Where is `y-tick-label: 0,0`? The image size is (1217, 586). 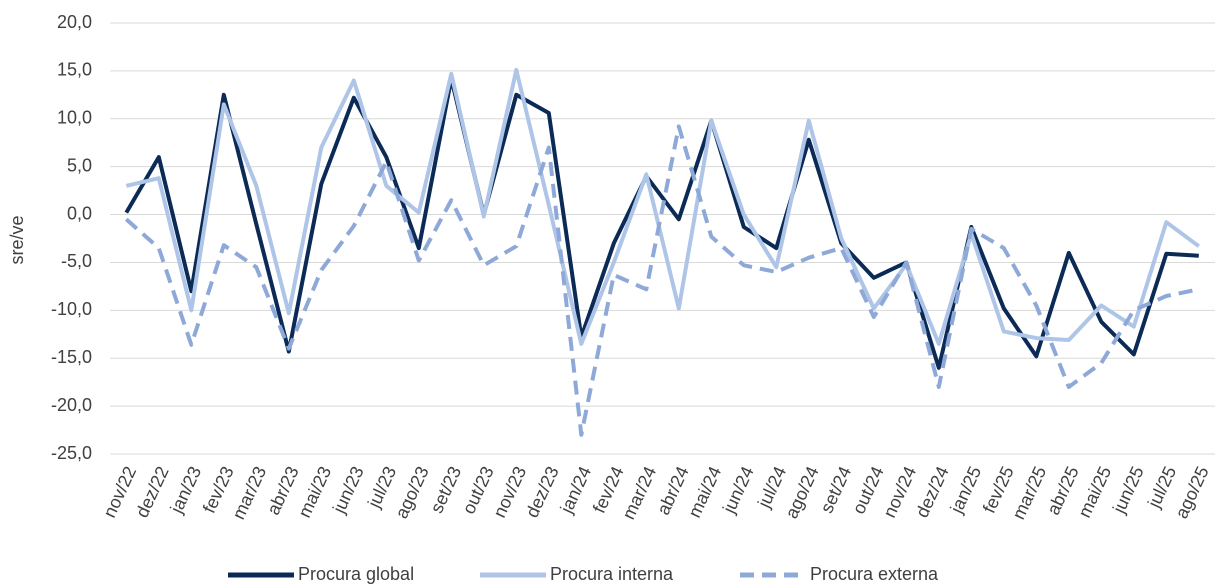 y-tick-label: 0,0 is located at coordinates (79, 213).